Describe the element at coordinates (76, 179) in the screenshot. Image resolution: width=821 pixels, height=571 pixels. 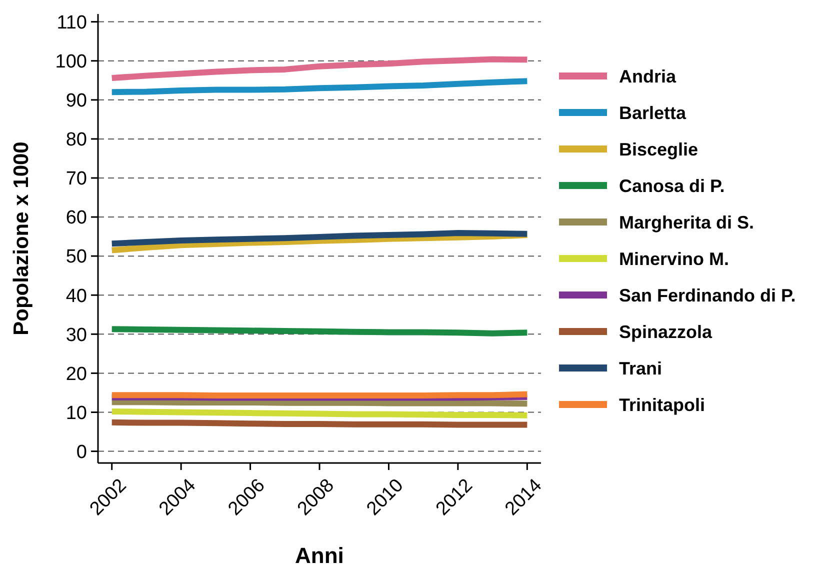
I see `y-tick-label: 70` at that location.